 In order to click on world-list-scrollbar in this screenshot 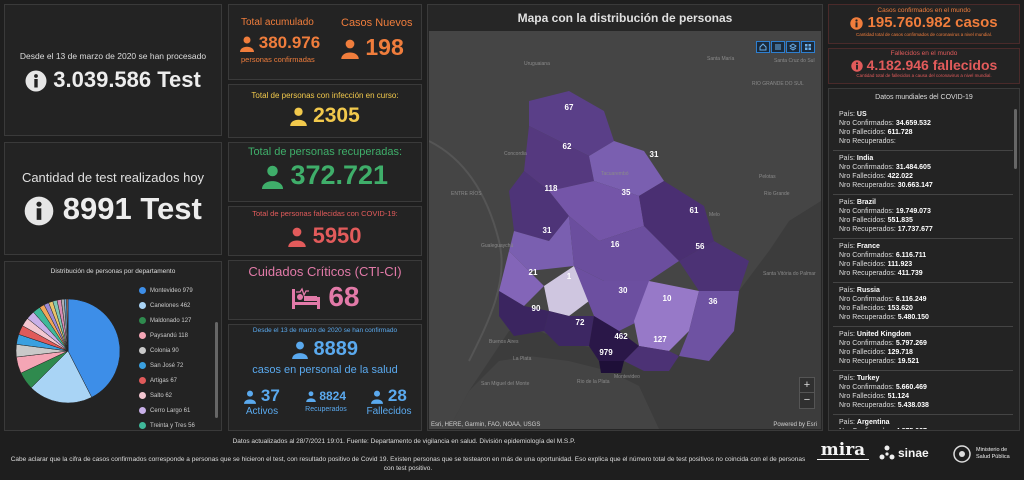, I will do `click(1015, 139)`.